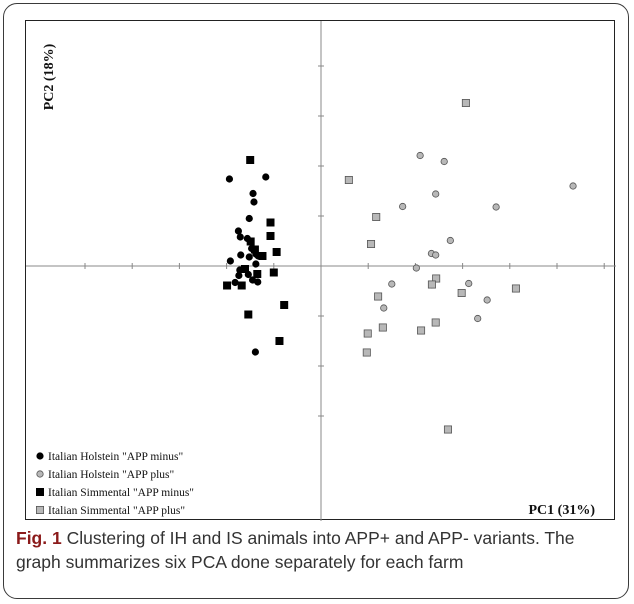 The height and width of the screenshot is (604, 634). I want to click on legend-label-3: Italian Simmental "APP plus", so click(116, 511).